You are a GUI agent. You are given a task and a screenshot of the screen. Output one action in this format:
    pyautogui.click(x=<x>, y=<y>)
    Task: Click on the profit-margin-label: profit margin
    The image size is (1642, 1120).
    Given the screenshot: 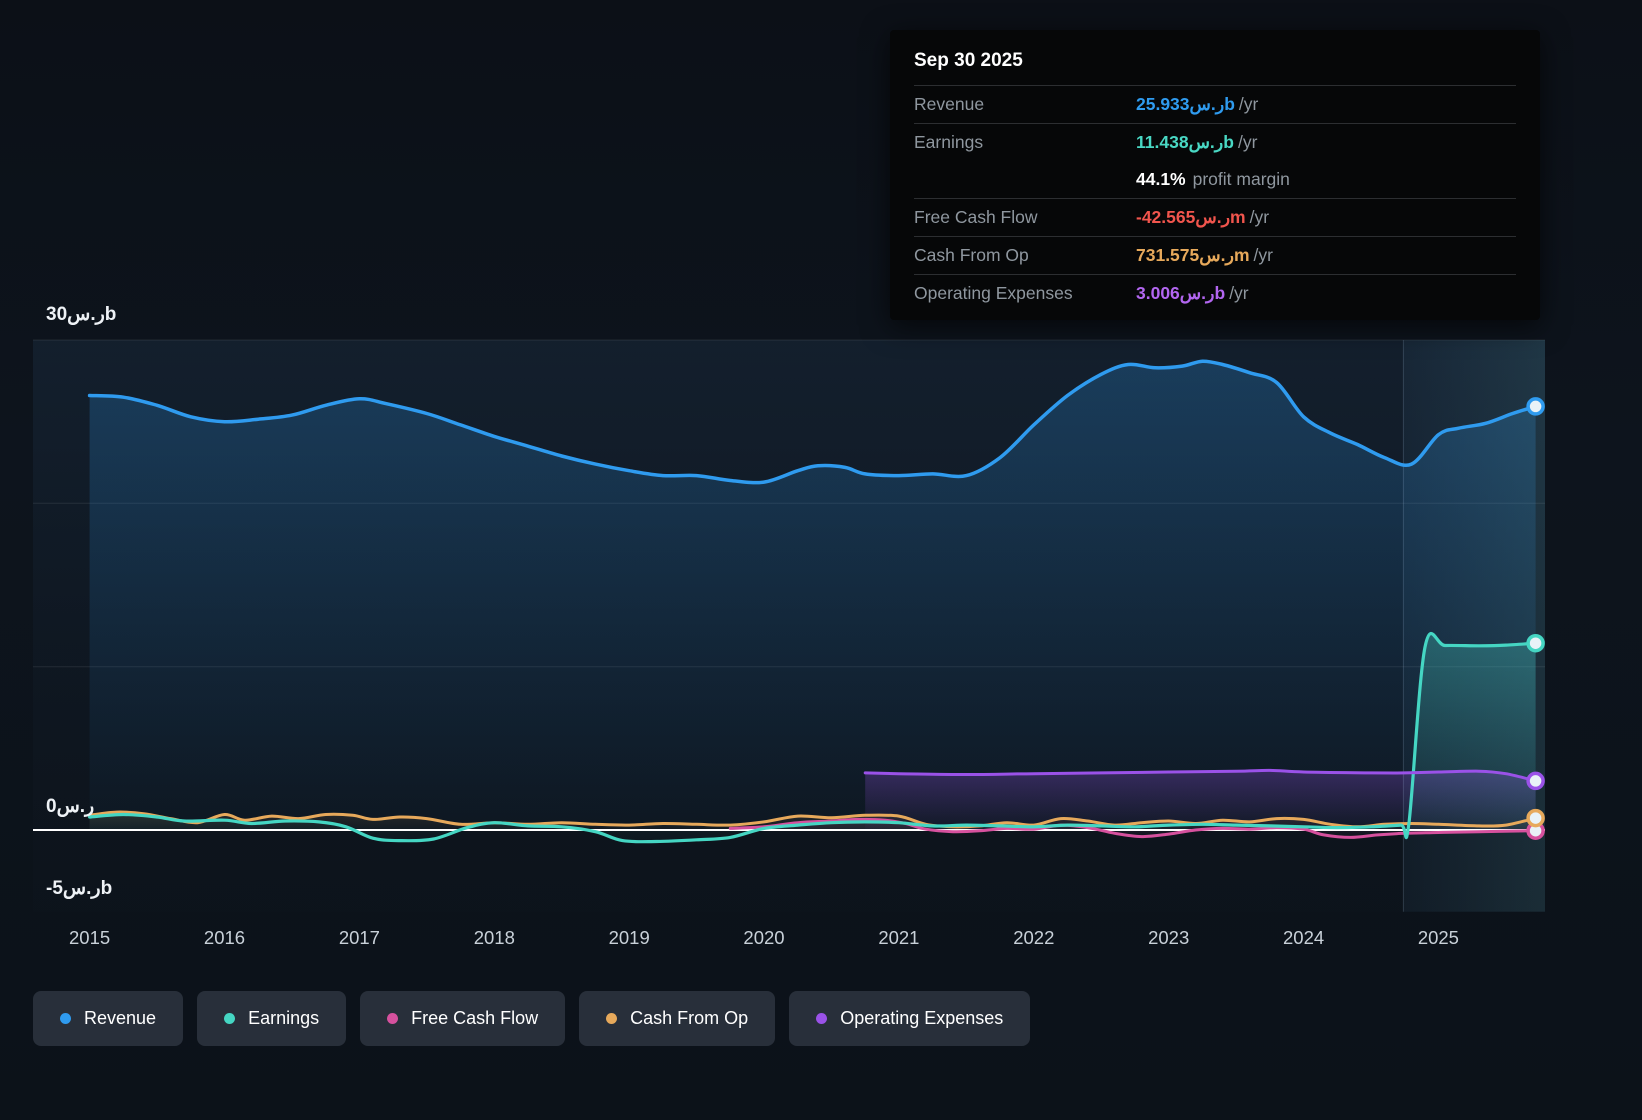 What is the action you would take?
    pyautogui.click(x=1241, y=179)
    